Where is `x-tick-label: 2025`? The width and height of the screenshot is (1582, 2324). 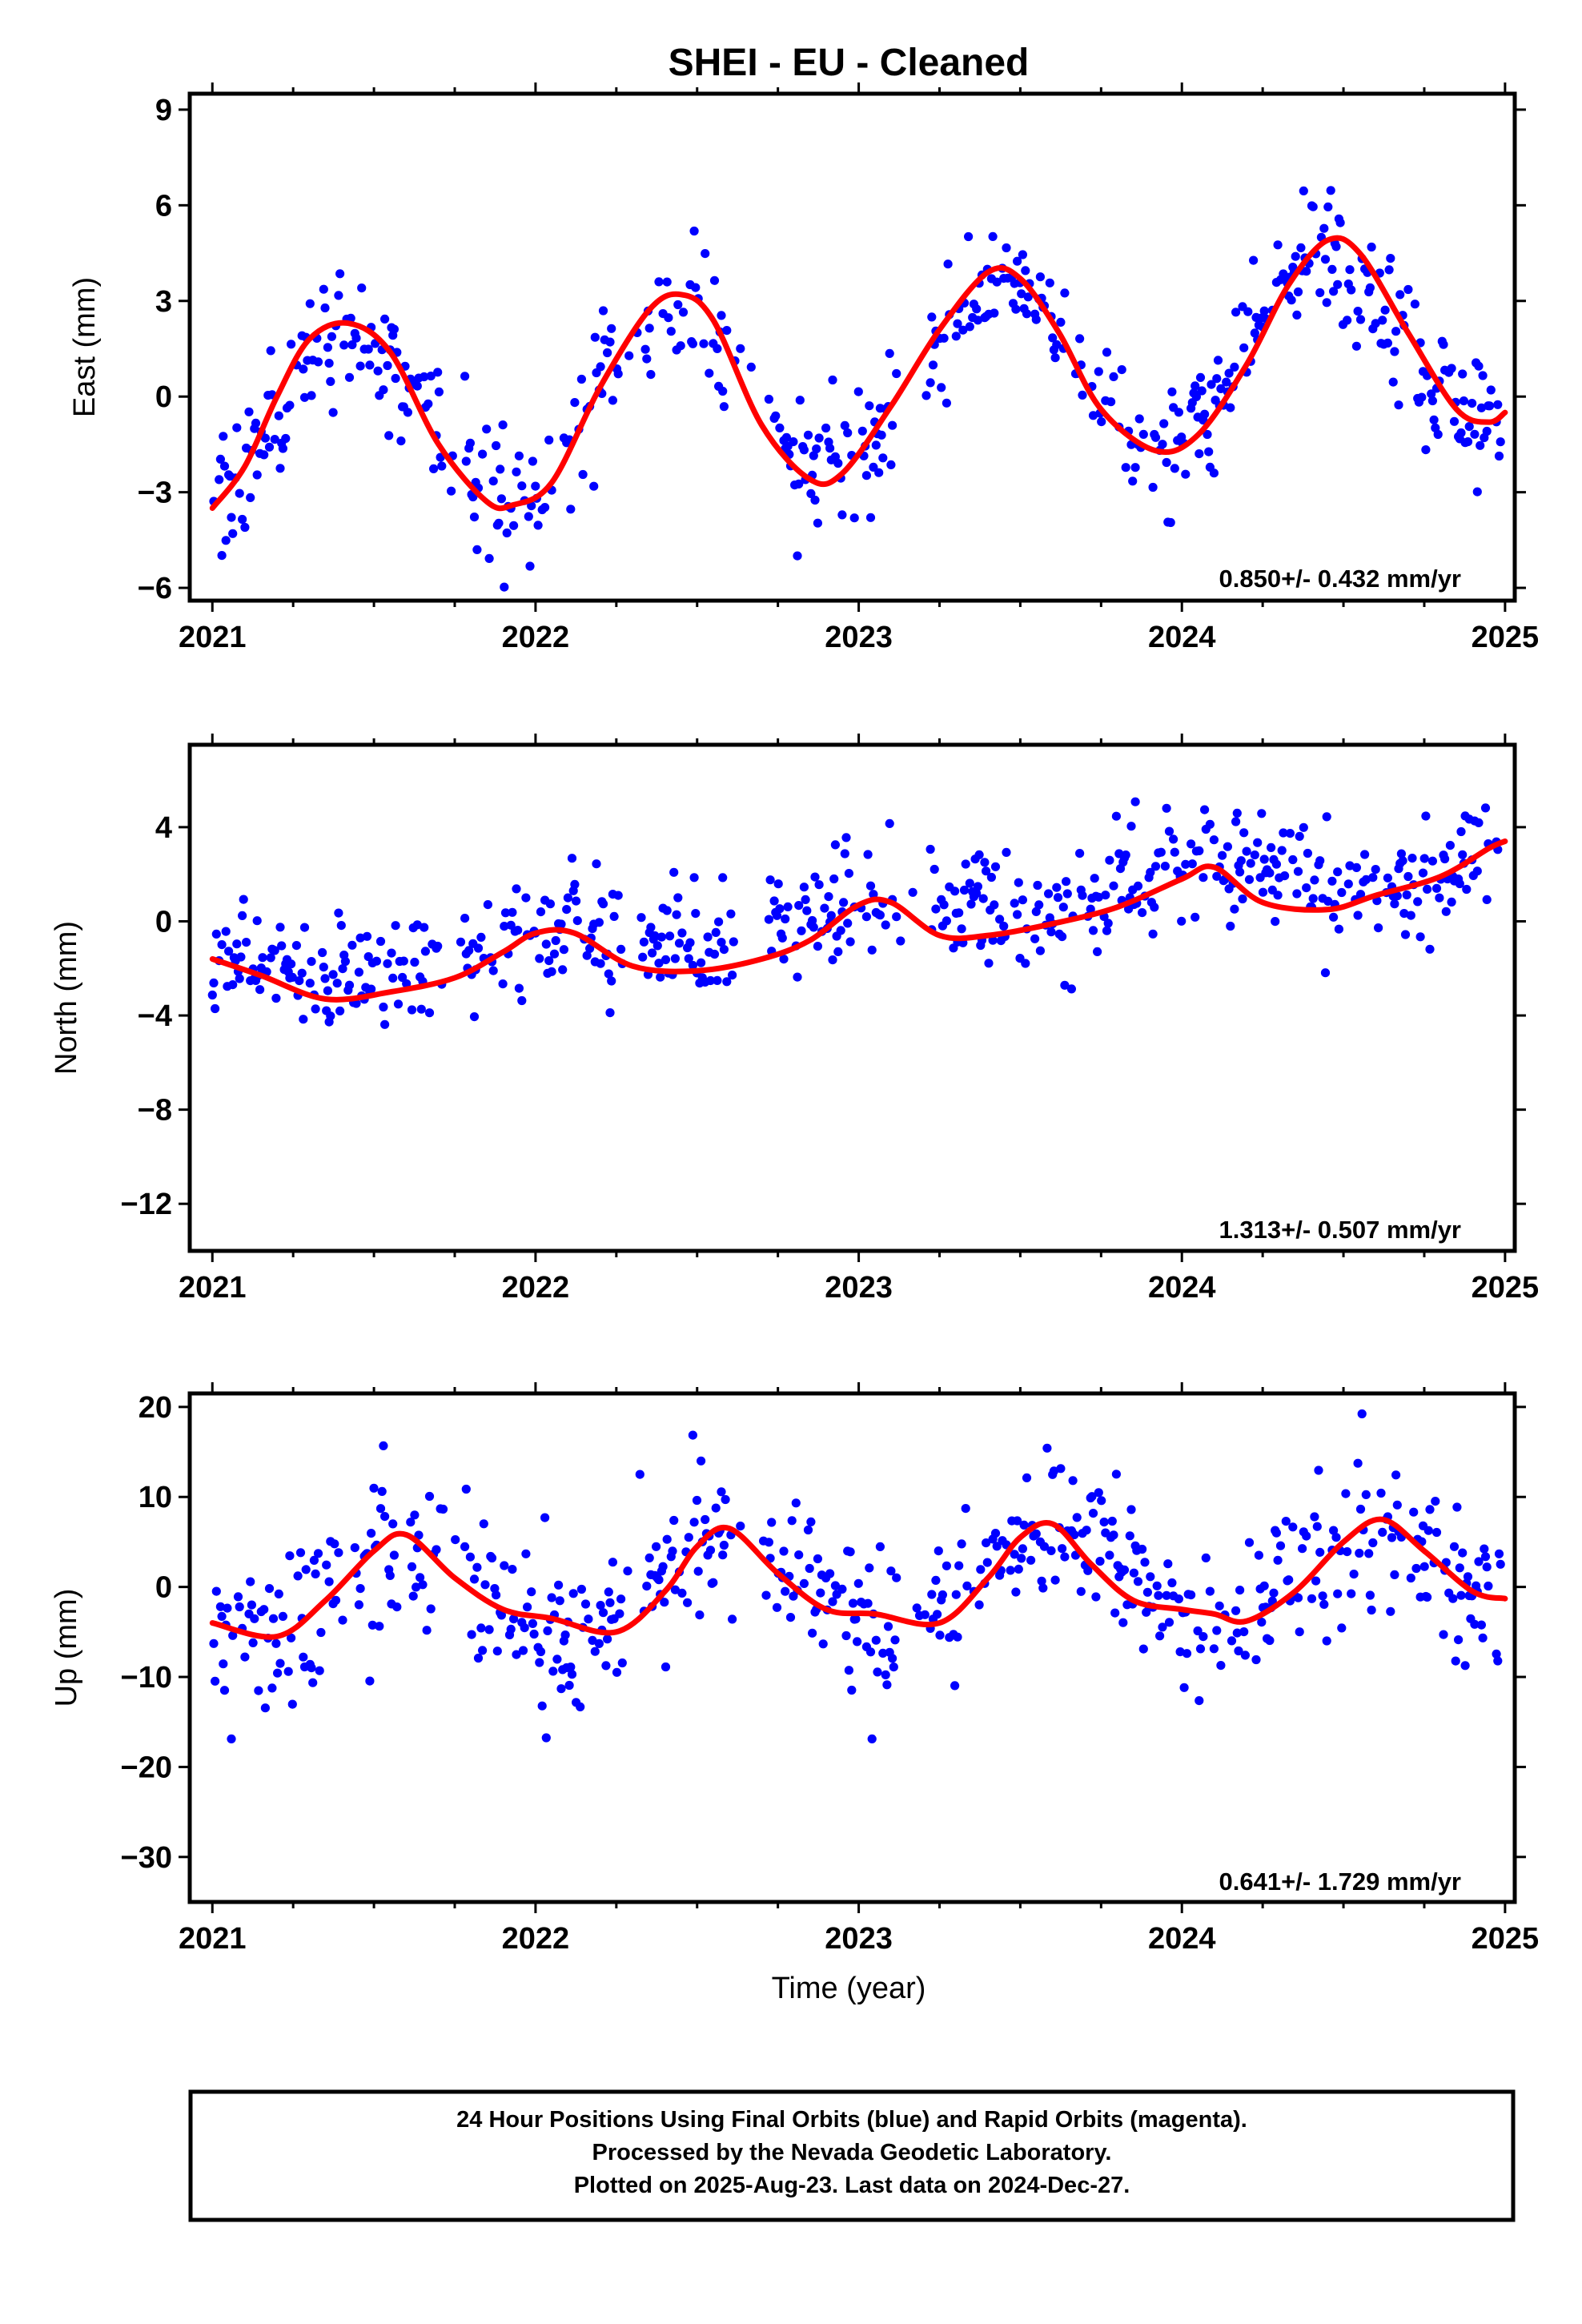 x-tick-label: 2025 is located at coordinates (1506, 1288).